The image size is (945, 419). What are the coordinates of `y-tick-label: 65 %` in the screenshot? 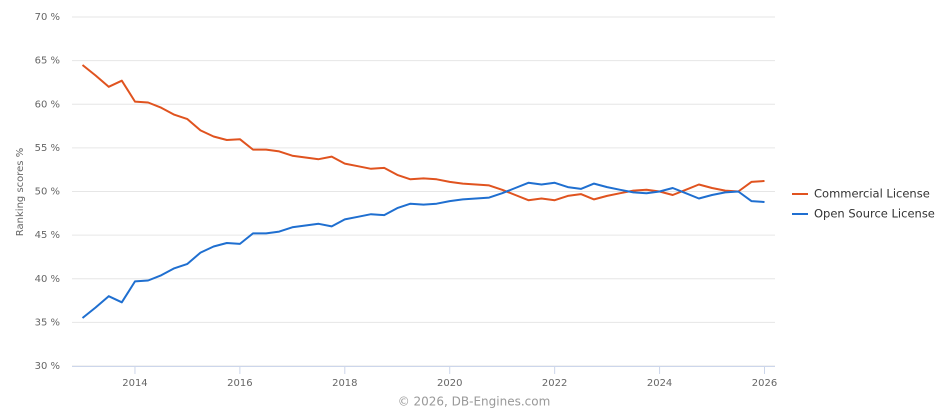 It's located at (47, 61).